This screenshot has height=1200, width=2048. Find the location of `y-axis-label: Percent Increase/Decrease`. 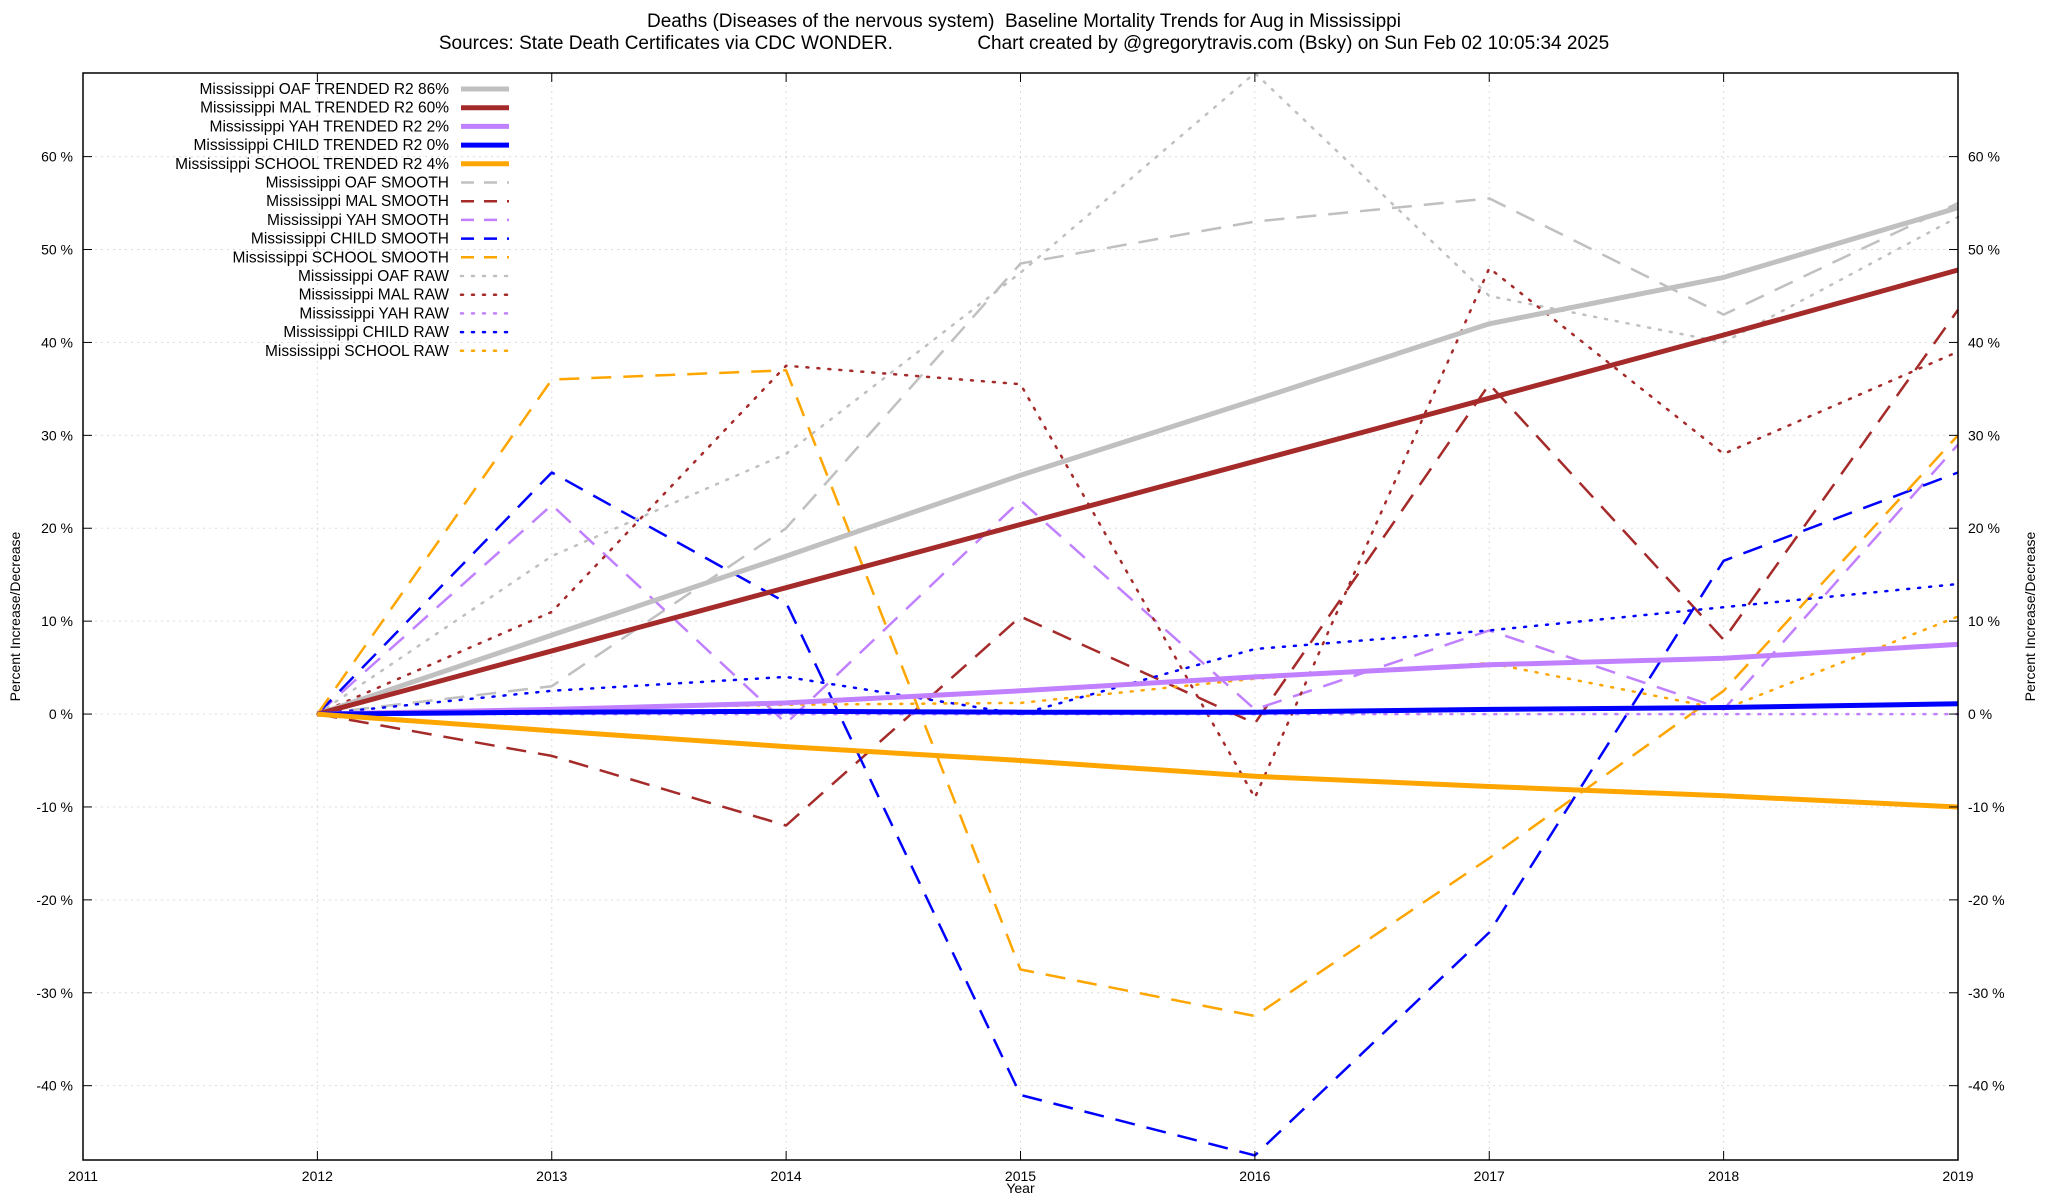

y-axis-label: Percent Increase/Decrease is located at coordinates (15, 616).